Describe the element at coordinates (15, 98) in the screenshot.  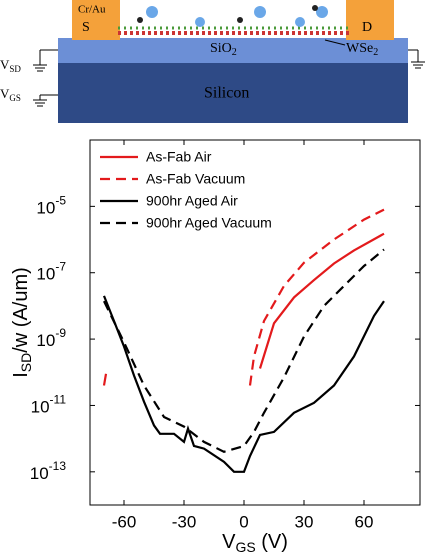
I see `text: GS` at that location.